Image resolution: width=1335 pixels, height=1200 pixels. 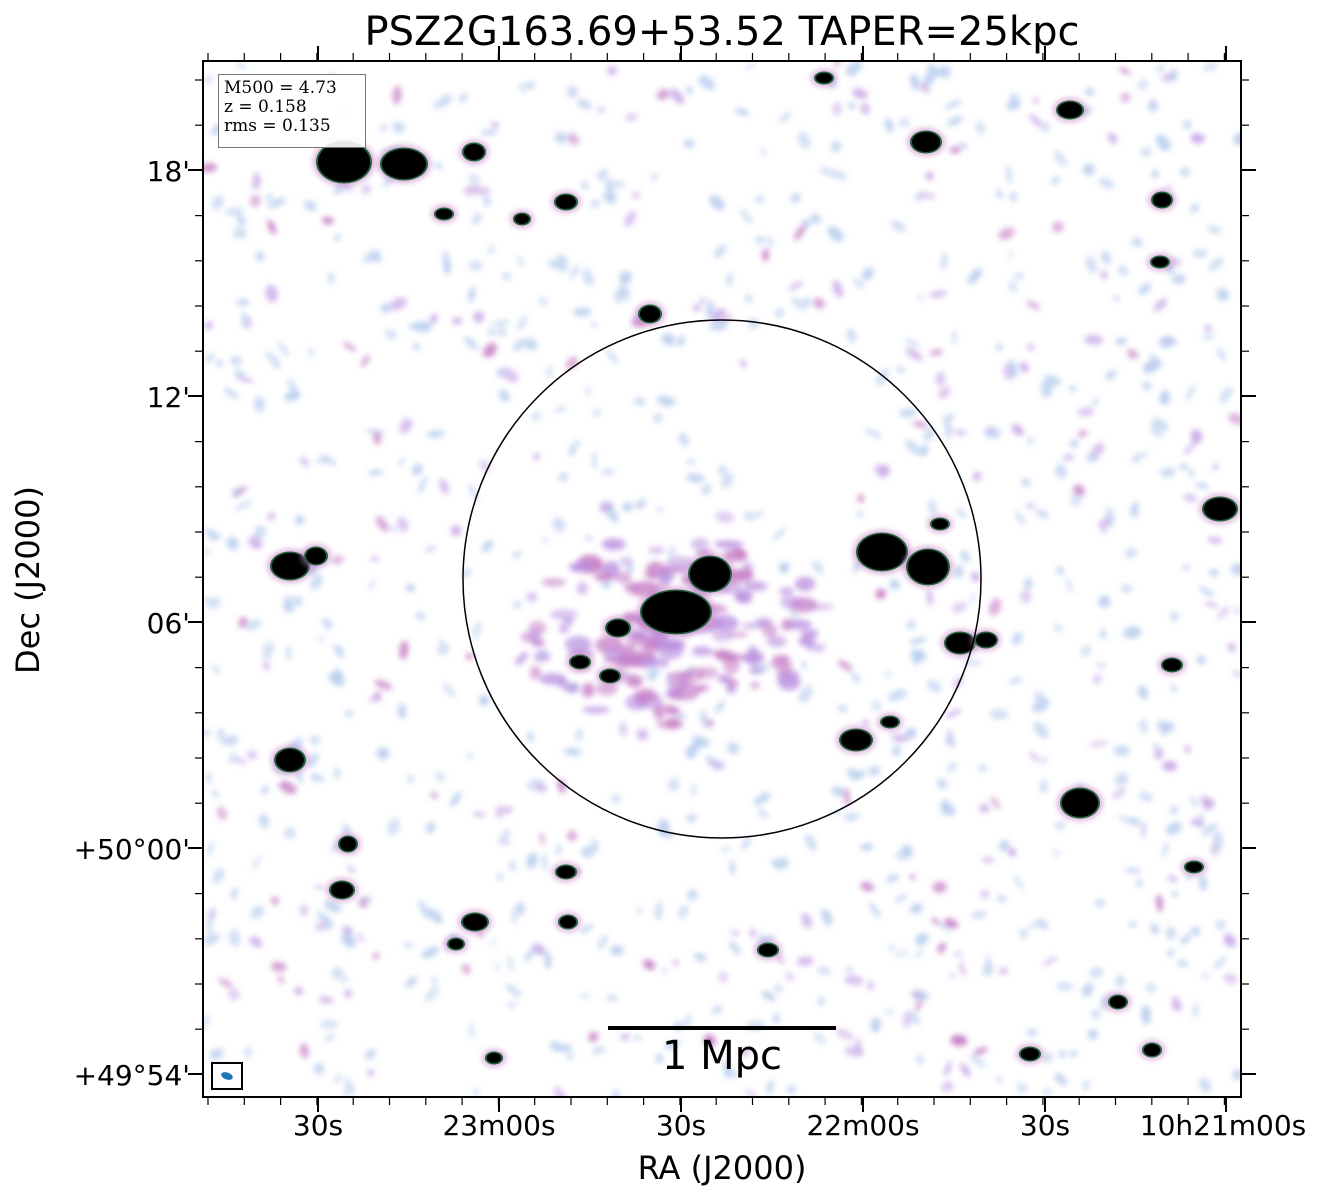 What do you see at coordinates (280, 88) in the screenshot?
I see `m500-text: M500 = 4.73` at bounding box center [280, 88].